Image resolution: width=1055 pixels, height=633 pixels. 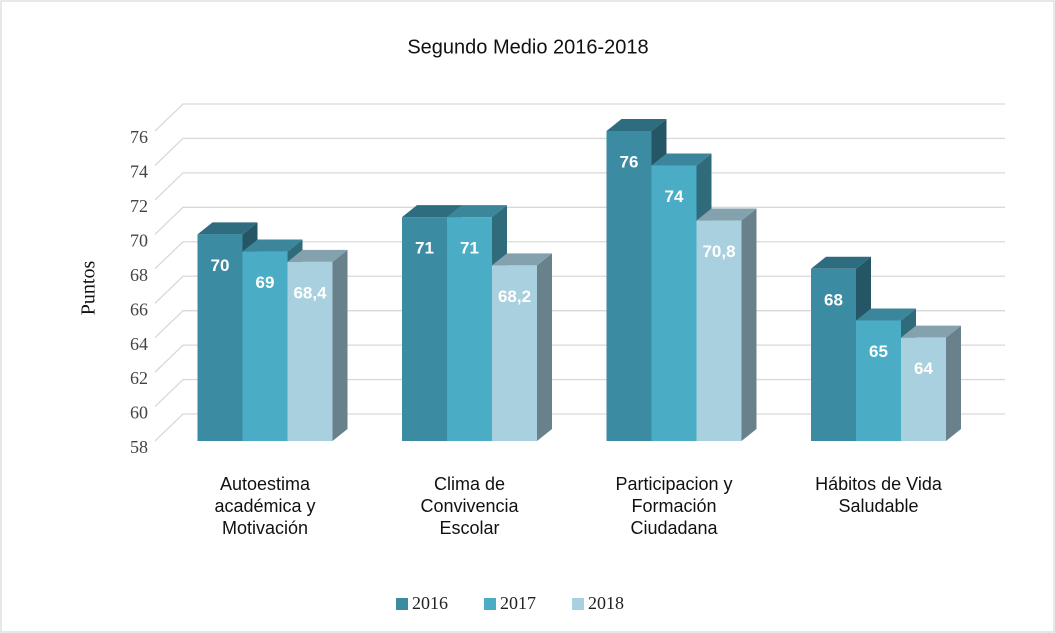 I want to click on legend-label: 2017, so click(x=518, y=603).